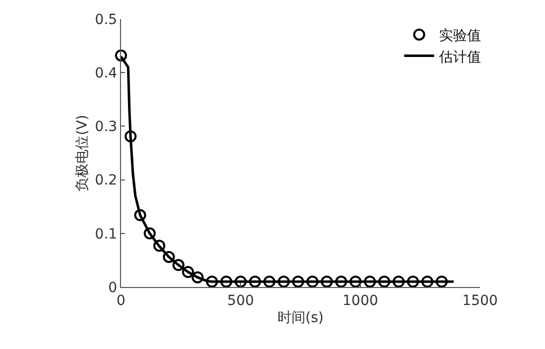 This screenshot has height=349, width=545. I want to click on x-tick-label: 1000, so click(360, 300).